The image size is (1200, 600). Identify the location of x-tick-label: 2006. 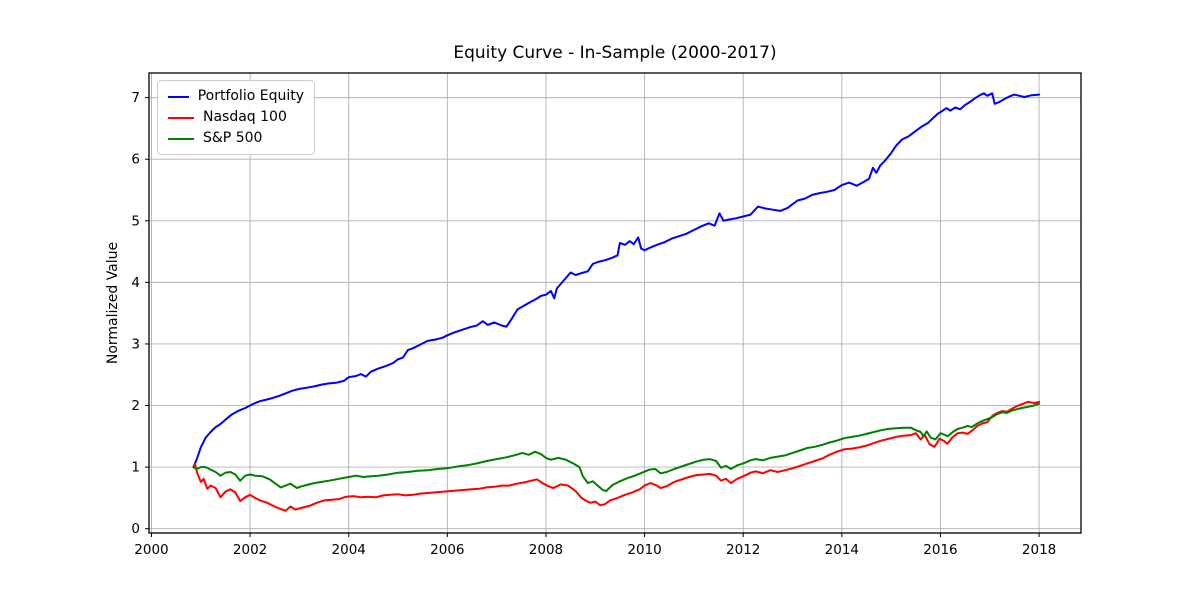
(447, 550).